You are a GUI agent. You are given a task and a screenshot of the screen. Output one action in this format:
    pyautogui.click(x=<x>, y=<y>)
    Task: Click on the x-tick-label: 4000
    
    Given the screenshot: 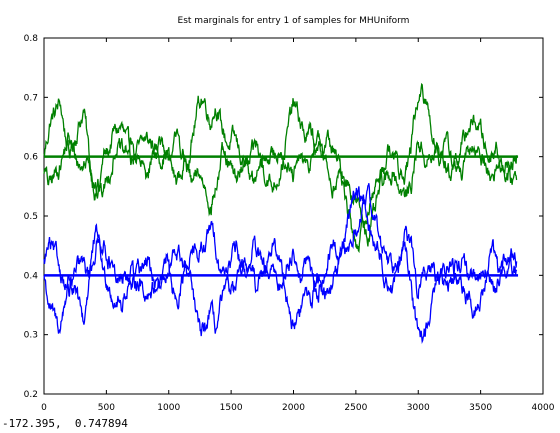 What is the action you would take?
    pyautogui.click(x=543, y=408)
    